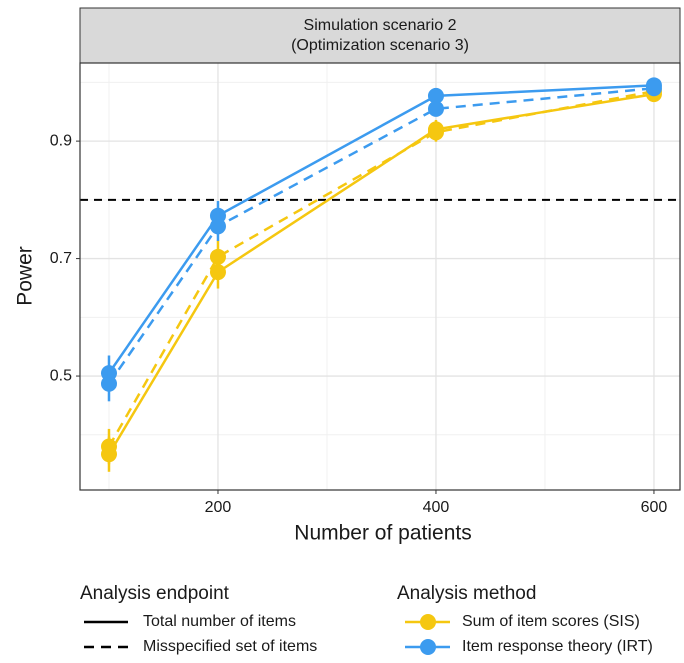  Describe the element at coordinates (219, 621) in the screenshot. I see `legend-label: Total number of items` at that location.